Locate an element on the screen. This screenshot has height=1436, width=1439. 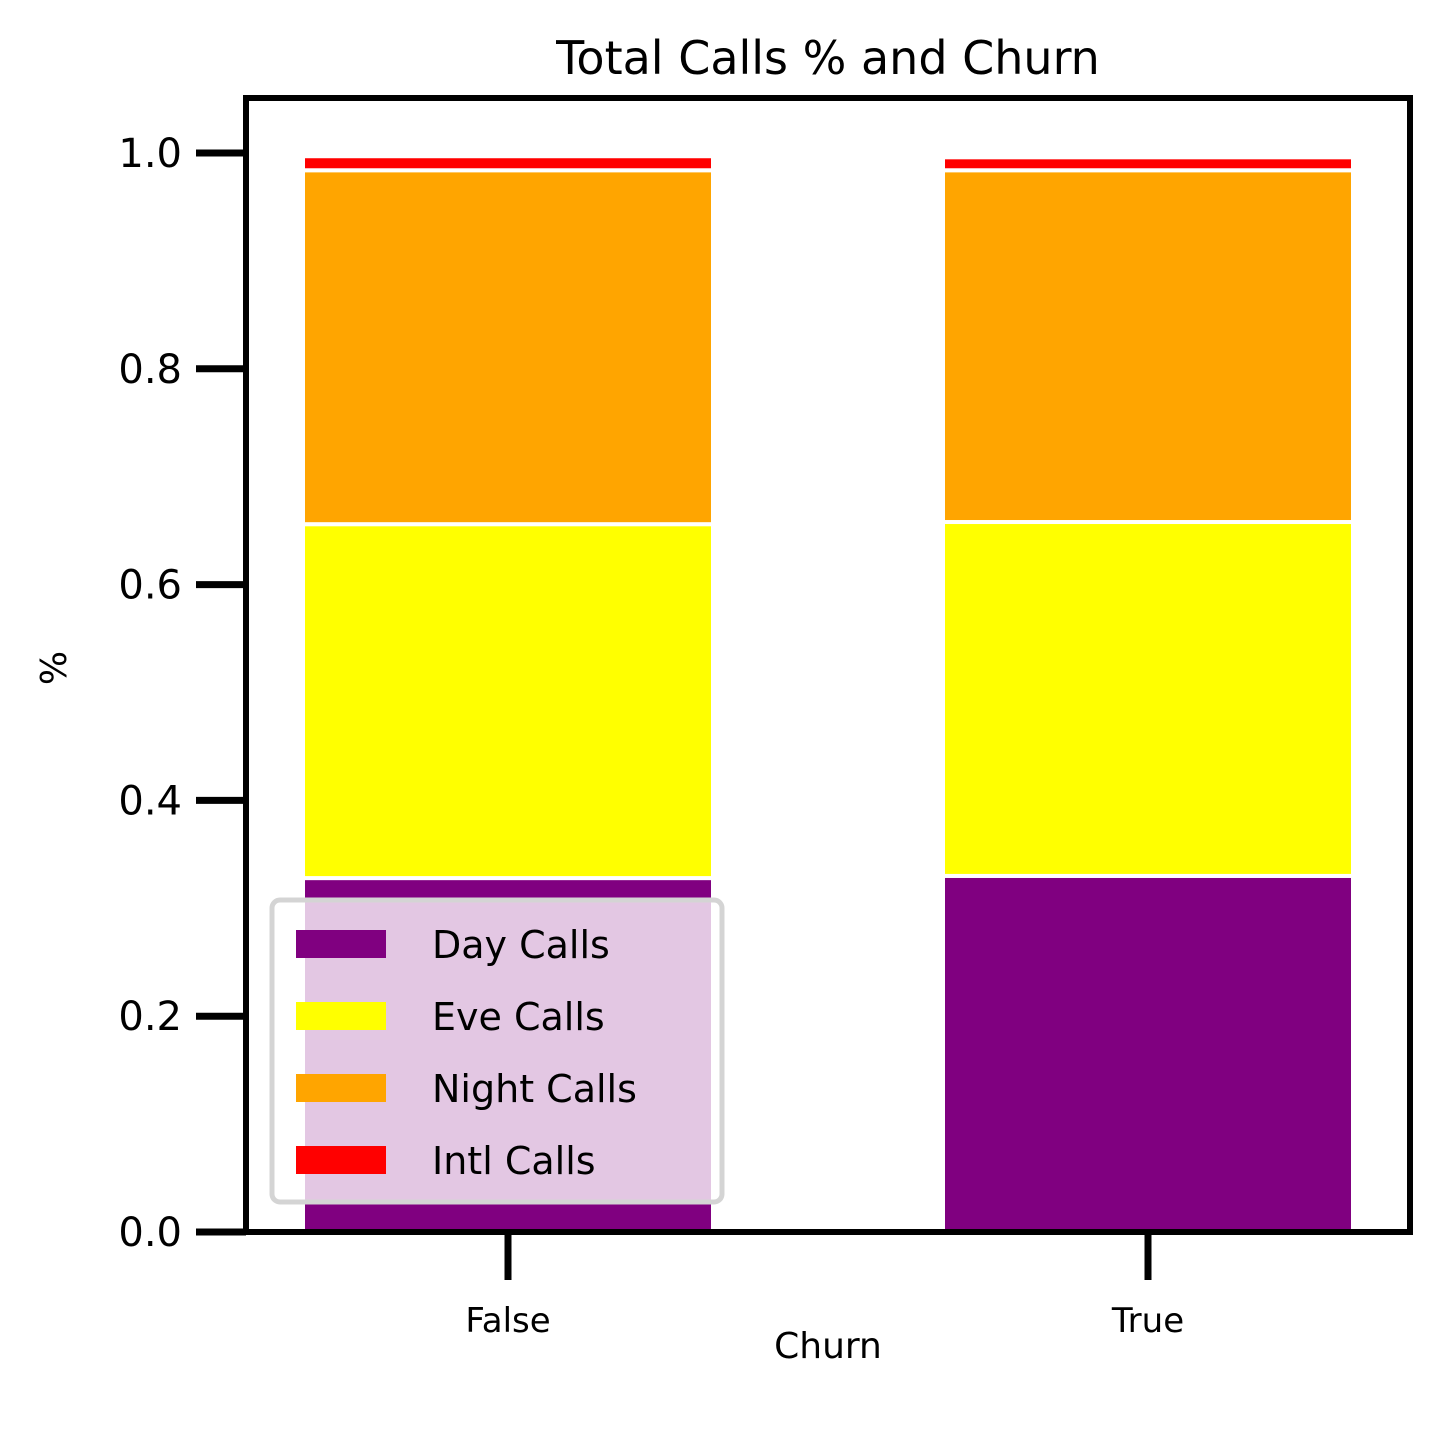
bar-false-eve-calls is located at coordinates (508, 701).